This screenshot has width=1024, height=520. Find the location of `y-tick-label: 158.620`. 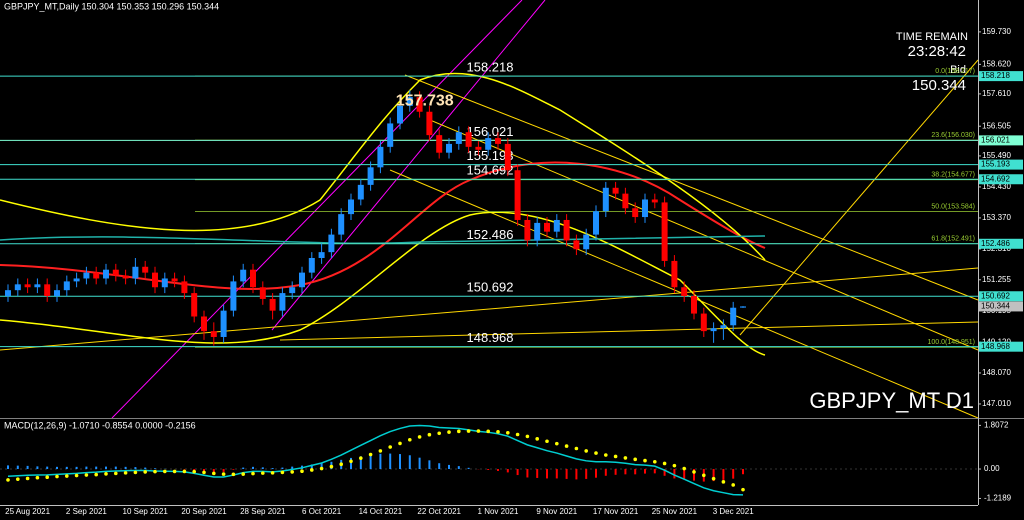

y-tick-label: 158.620 is located at coordinates (996, 63).